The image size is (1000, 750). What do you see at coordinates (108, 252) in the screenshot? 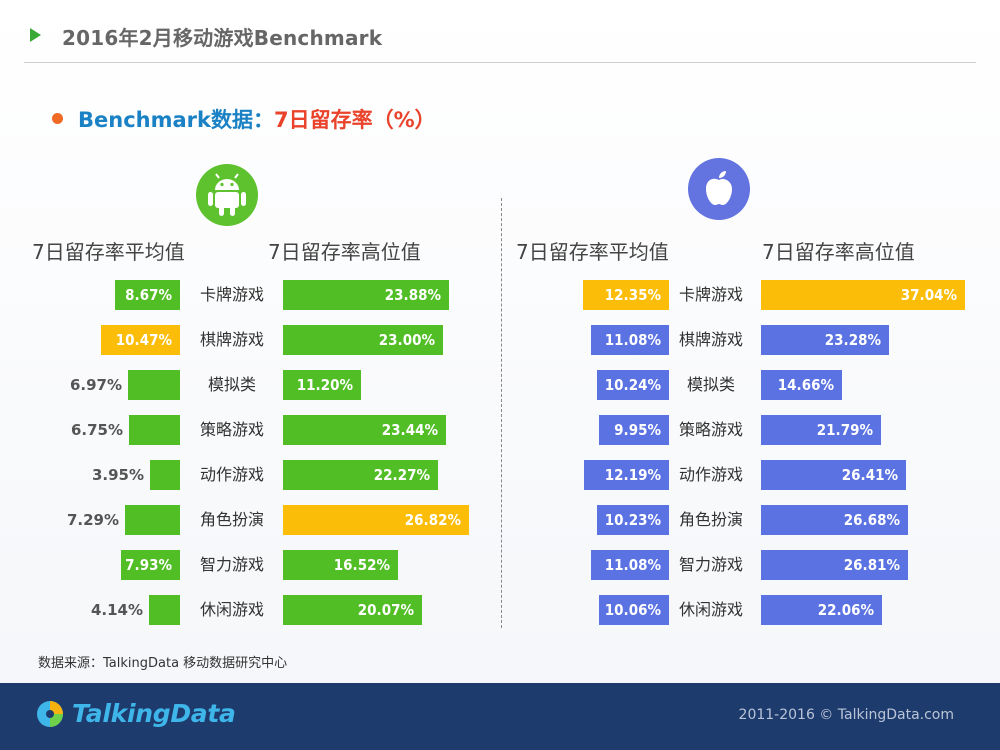
I see `android-avg-header: 7日留存率平均值` at bounding box center [108, 252].